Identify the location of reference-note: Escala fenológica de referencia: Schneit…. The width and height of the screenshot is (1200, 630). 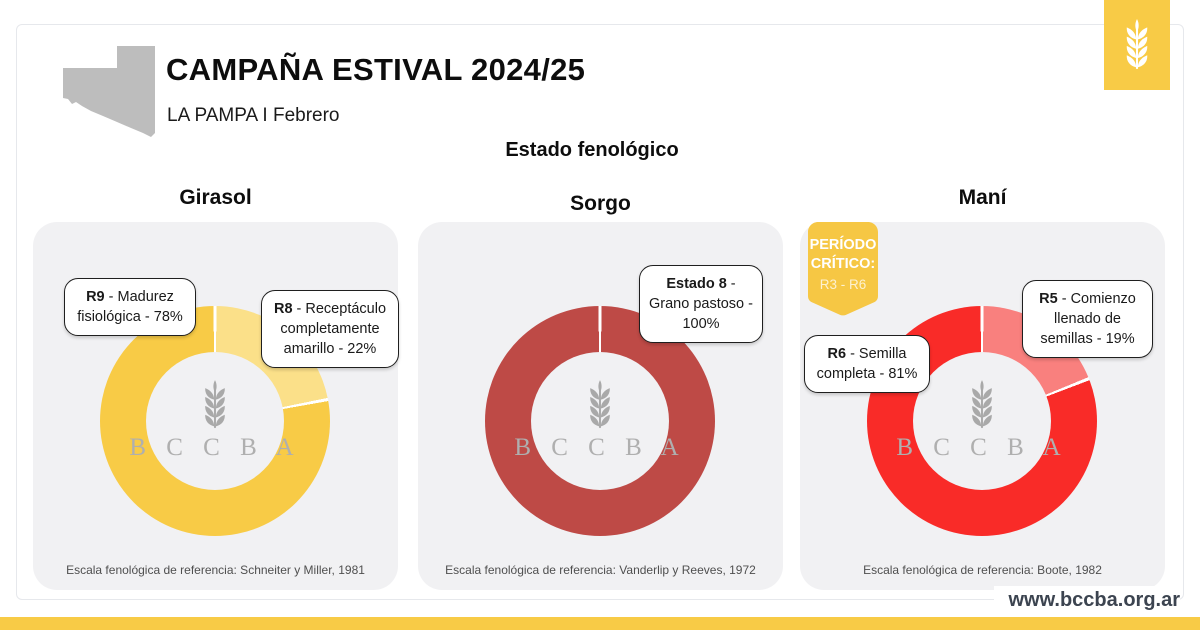
(215, 570).